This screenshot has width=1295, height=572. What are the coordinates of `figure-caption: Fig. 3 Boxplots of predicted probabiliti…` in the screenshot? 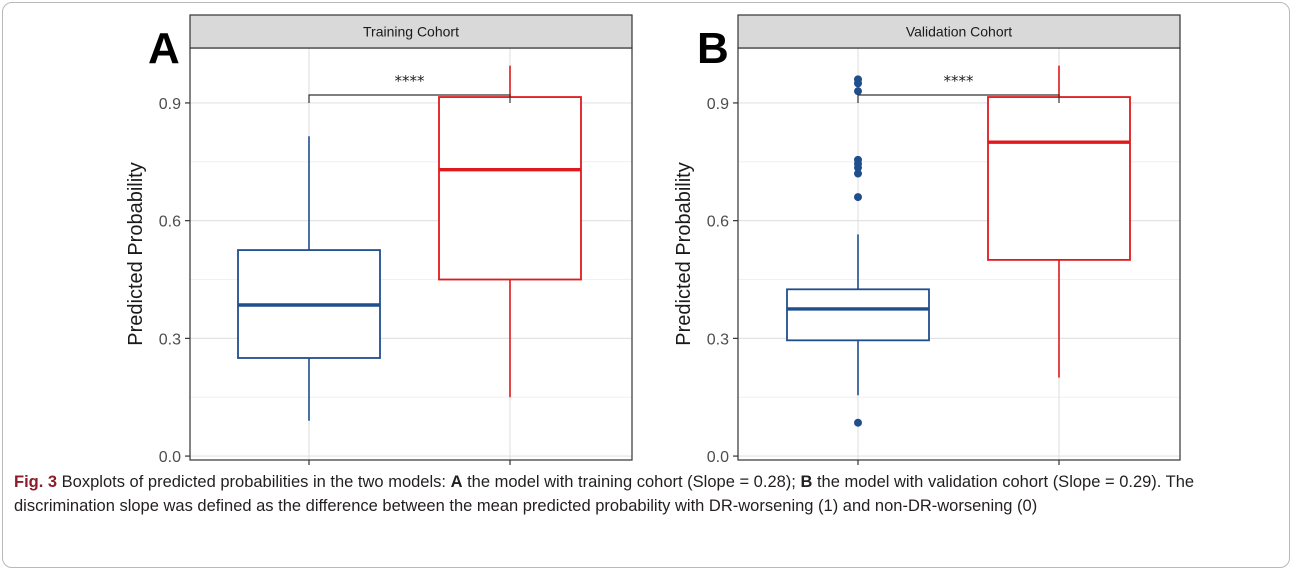 It's located at (645, 494).